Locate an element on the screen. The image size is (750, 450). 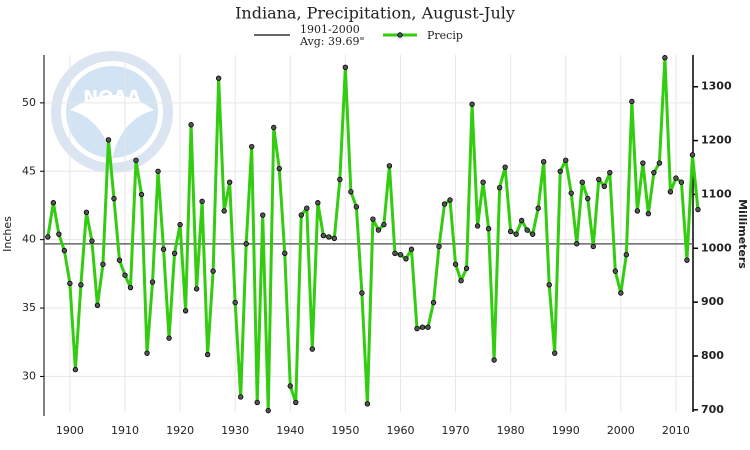
x-tick-label: 2010 is located at coordinates (676, 430).